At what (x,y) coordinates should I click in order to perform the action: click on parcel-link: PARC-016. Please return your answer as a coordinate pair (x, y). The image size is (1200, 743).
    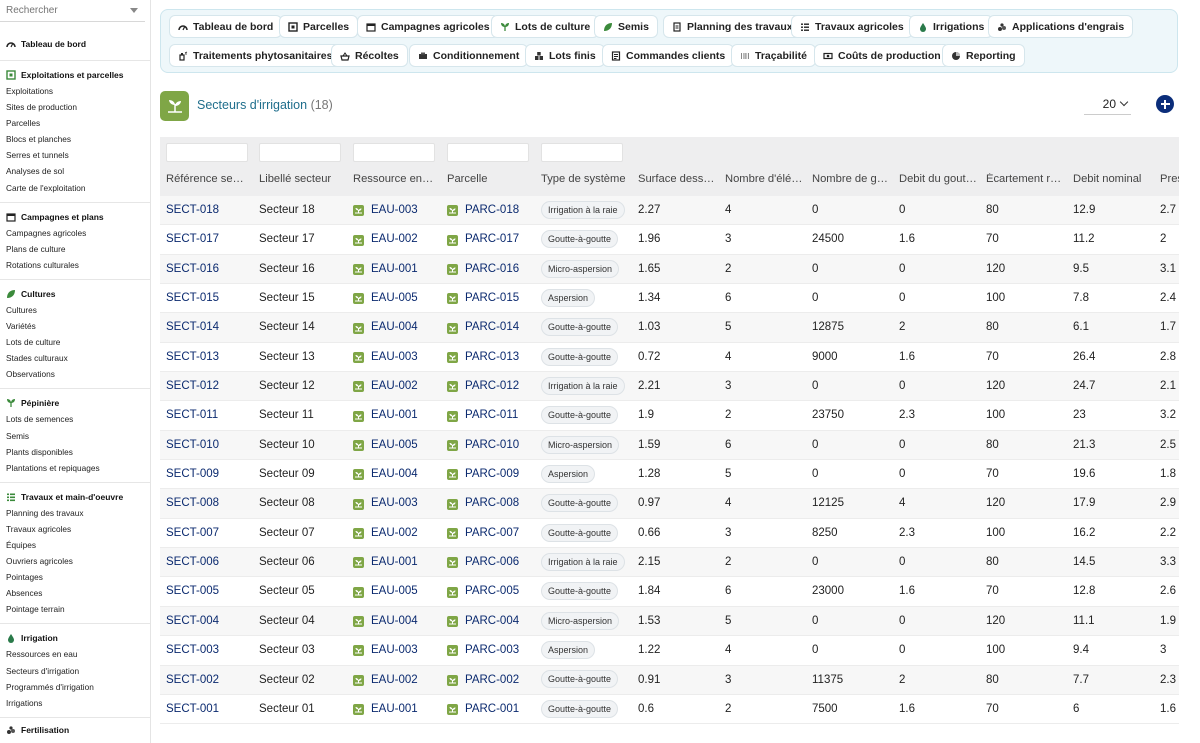
    Looking at the image, I should click on (483, 269).